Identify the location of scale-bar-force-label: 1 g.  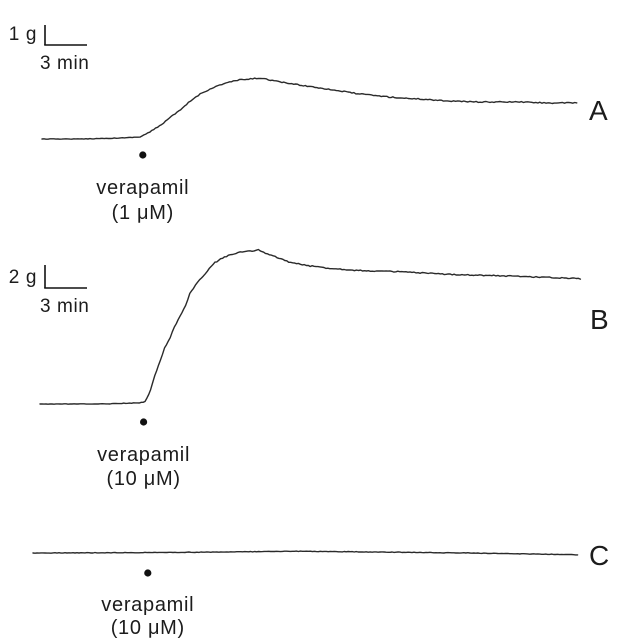
(23, 34).